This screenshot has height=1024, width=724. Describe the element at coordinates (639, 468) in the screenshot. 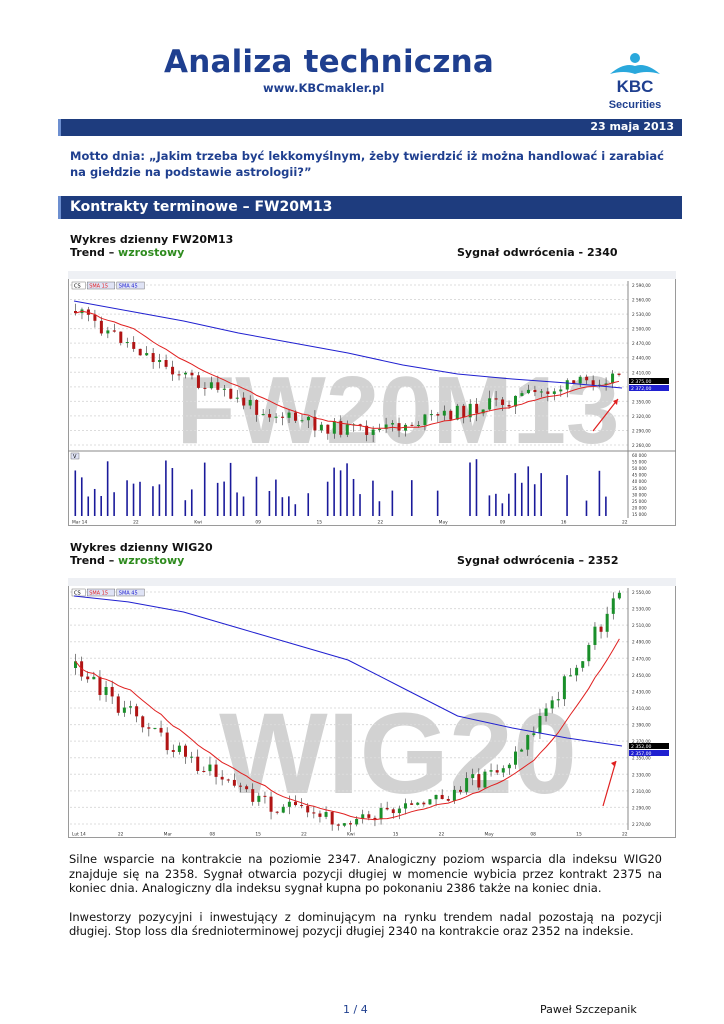

I see `volume-tick-label: 50 000` at that location.